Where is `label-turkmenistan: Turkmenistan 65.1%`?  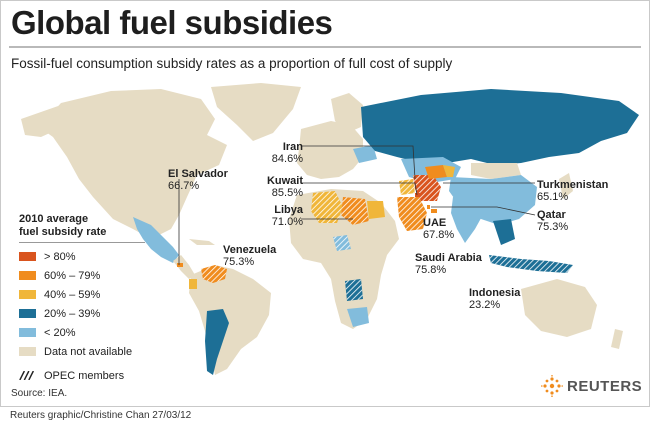
label-turkmenistan: Turkmenistan 65.1% is located at coordinates (573, 191).